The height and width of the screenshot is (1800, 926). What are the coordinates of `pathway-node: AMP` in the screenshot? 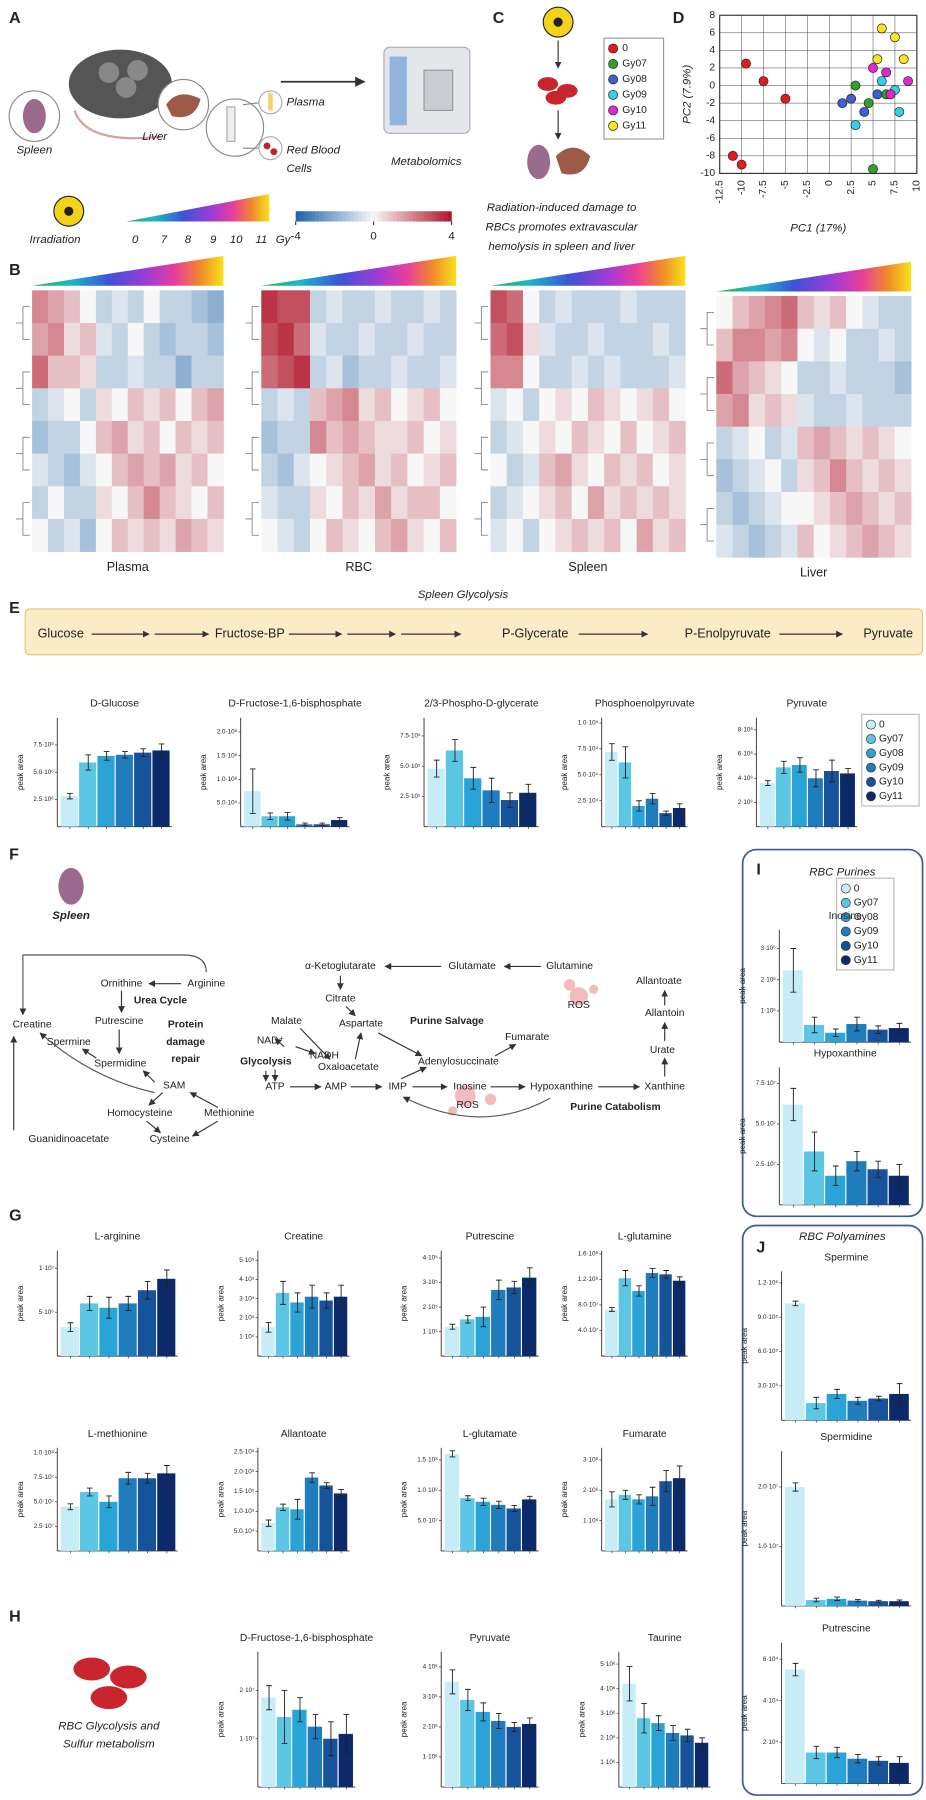 It's located at (336, 1087).